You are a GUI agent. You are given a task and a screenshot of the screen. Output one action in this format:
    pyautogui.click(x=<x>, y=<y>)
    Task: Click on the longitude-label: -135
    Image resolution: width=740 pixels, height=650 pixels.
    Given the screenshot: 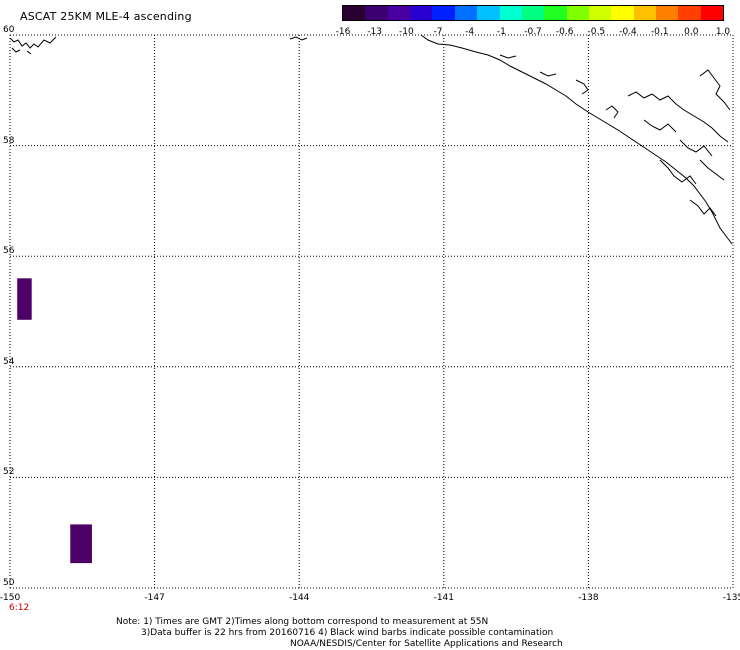 What is the action you would take?
    pyautogui.click(x=731, y=598)
    